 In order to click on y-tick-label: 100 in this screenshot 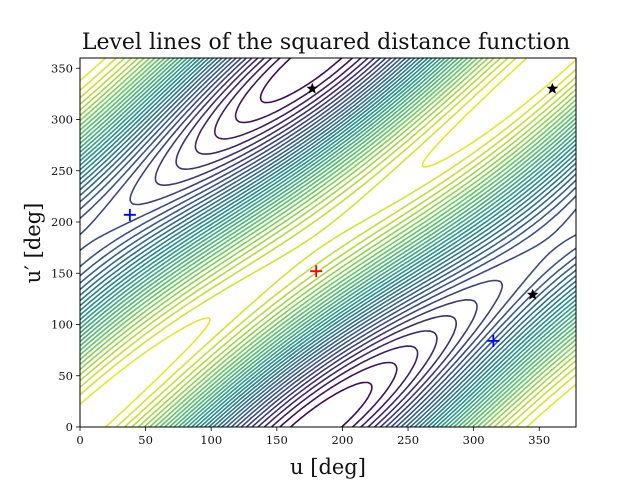, I will do `click(62, 325)`.